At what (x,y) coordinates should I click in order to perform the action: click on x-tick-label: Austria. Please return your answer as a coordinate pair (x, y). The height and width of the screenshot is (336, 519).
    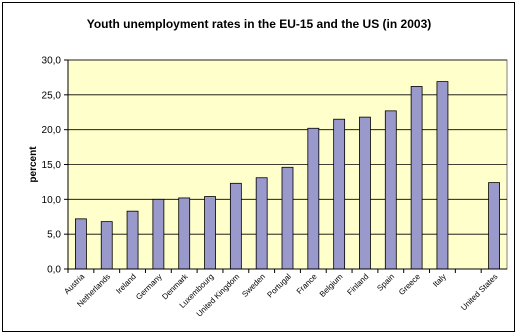
    Looking at the image, I should click on (74, 284).